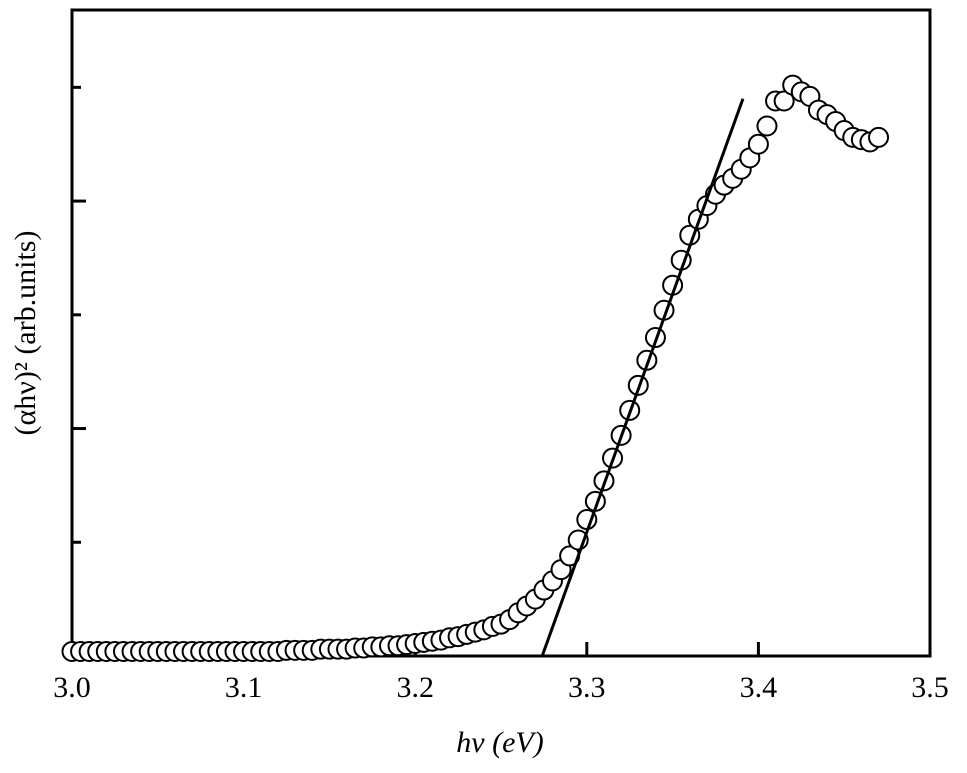  I want to click on x-tick-label: 3.2, so click(415, 687).